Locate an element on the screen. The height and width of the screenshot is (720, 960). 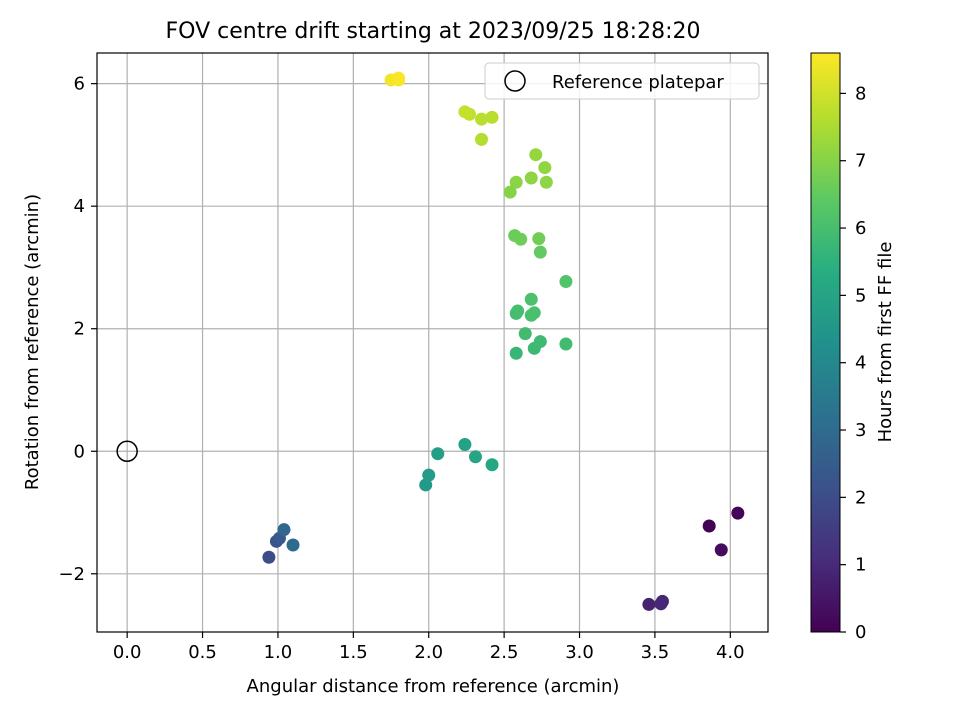
y-tick-label: 4 is located at coordinates (79, 206).